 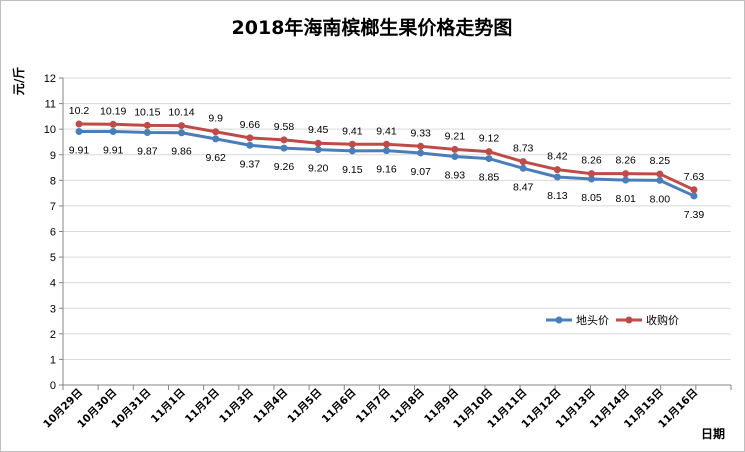 I want to click on y-tick-label: 7, so click(x=53, y=207).